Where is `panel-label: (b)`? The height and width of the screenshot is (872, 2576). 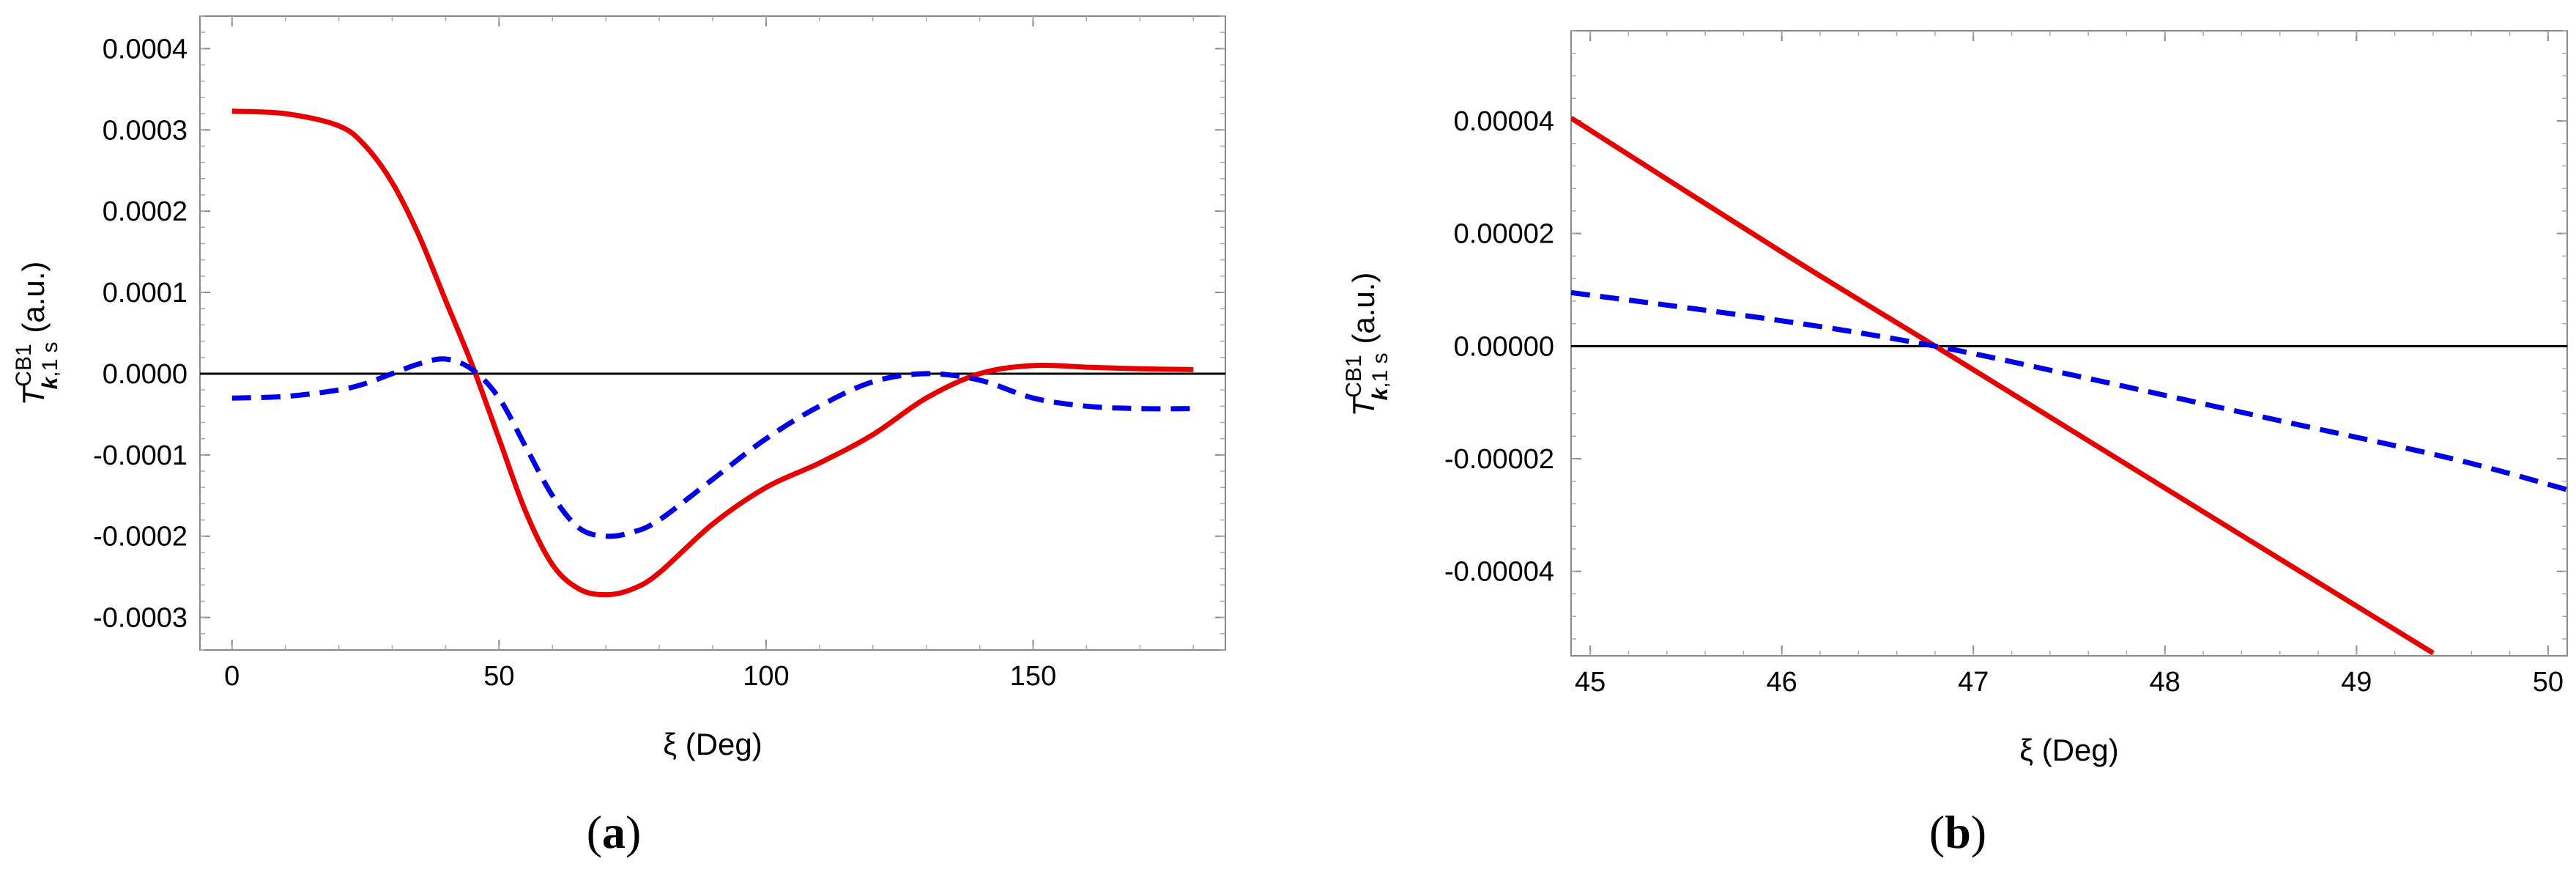
panel-label: (b) is located at coordinates (1957, 832).